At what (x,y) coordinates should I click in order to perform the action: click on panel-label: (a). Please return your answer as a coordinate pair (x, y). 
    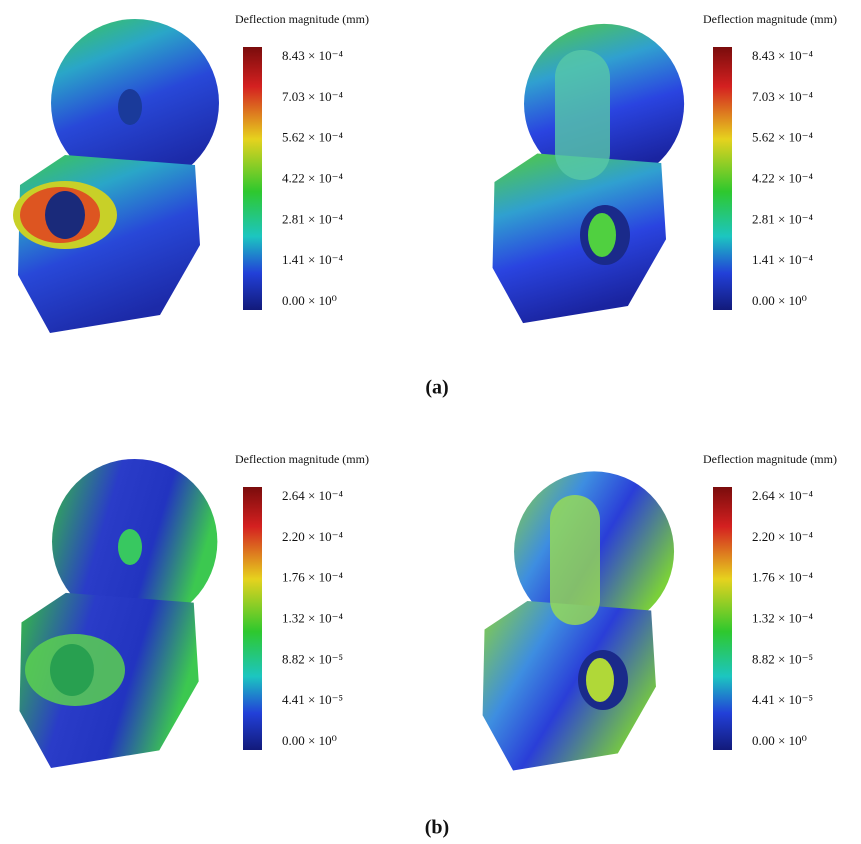
    Looking at the image, I should click on (436, 388).